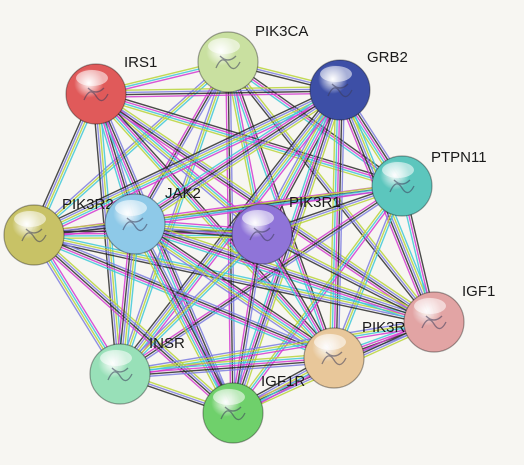 The height and width of the screenshot is (465, 524). I want to click on node-label: PIK3R2, so click(88, 204).